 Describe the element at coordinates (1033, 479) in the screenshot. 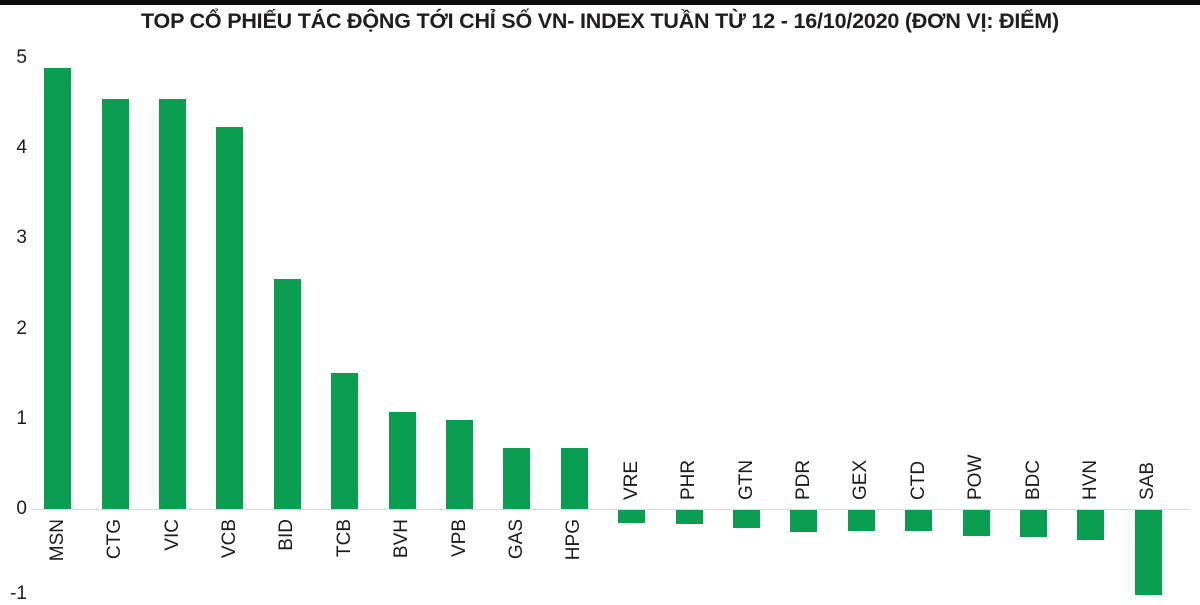

I see `x-label-bdc: BDC` at that location.